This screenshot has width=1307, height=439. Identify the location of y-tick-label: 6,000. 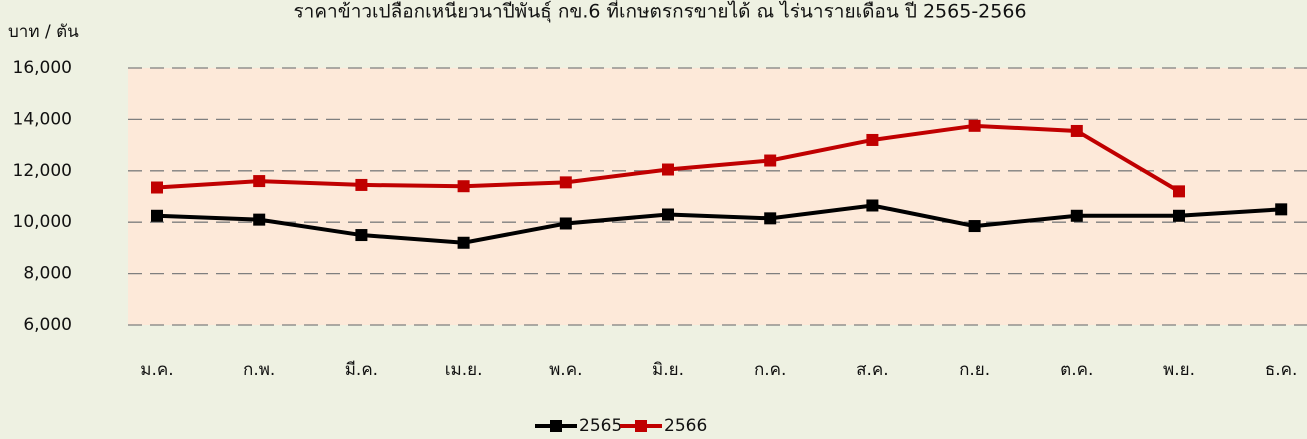
(47, 325).